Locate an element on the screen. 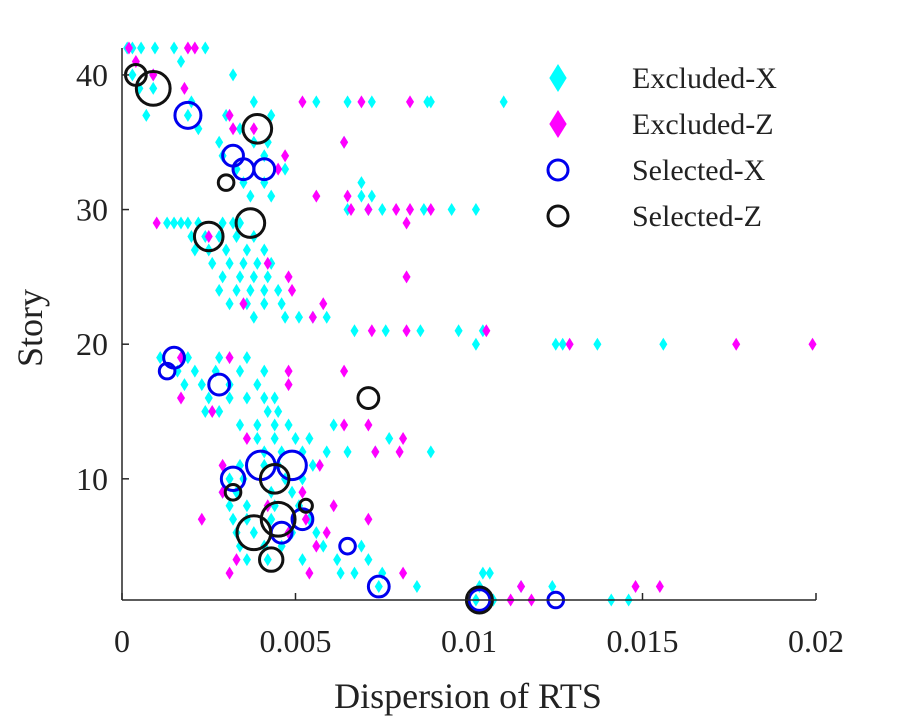 Image resolution: width=900 pixels, height=720 pixels. x-tick-label: 0.02 is located at coordinates (816, 641).